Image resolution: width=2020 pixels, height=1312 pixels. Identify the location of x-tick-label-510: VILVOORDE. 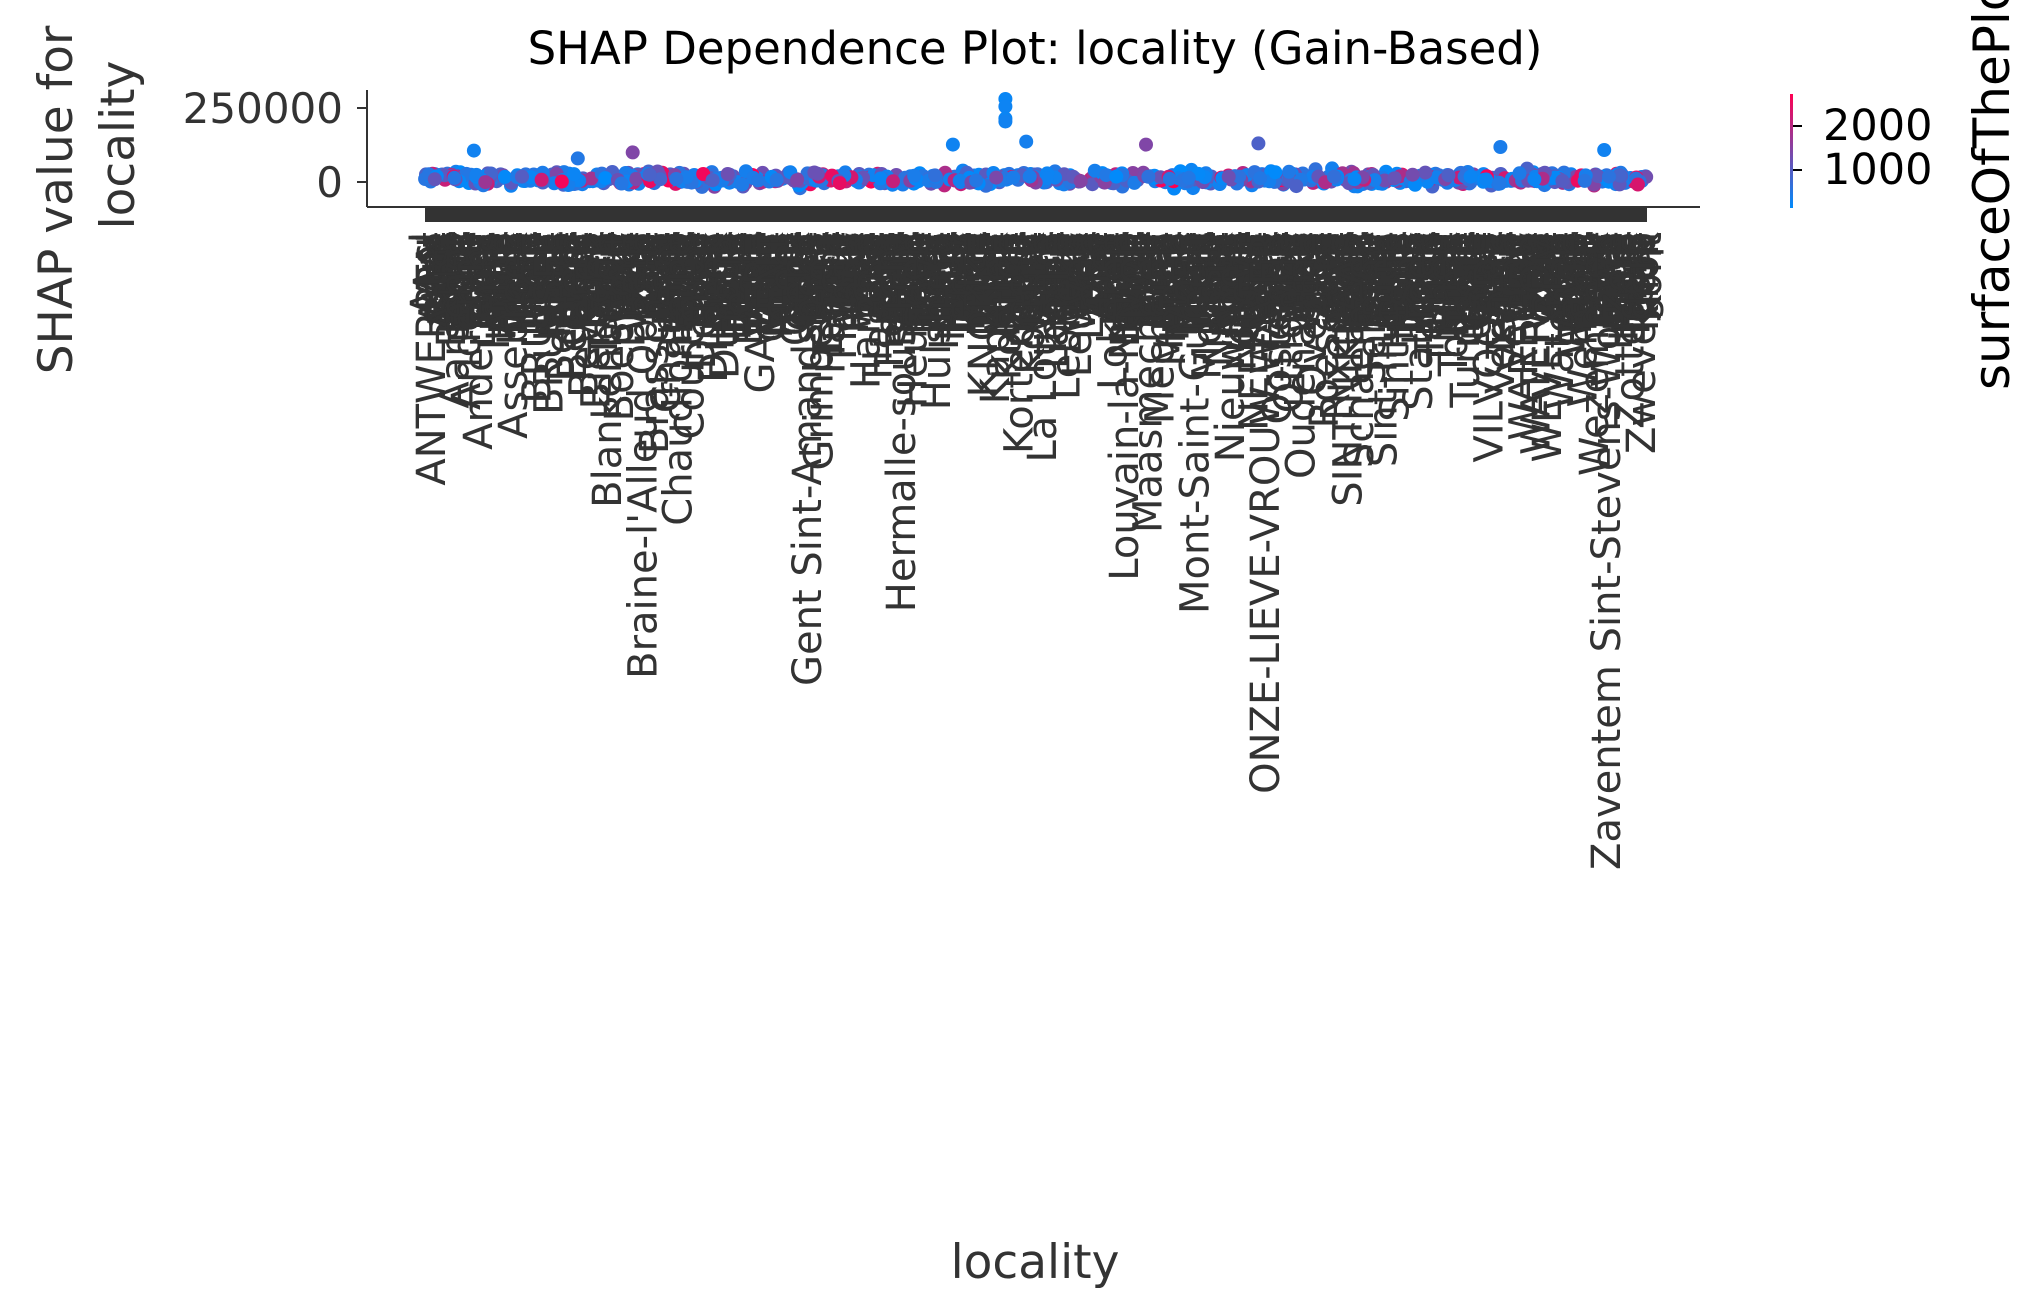
(1489, 347).